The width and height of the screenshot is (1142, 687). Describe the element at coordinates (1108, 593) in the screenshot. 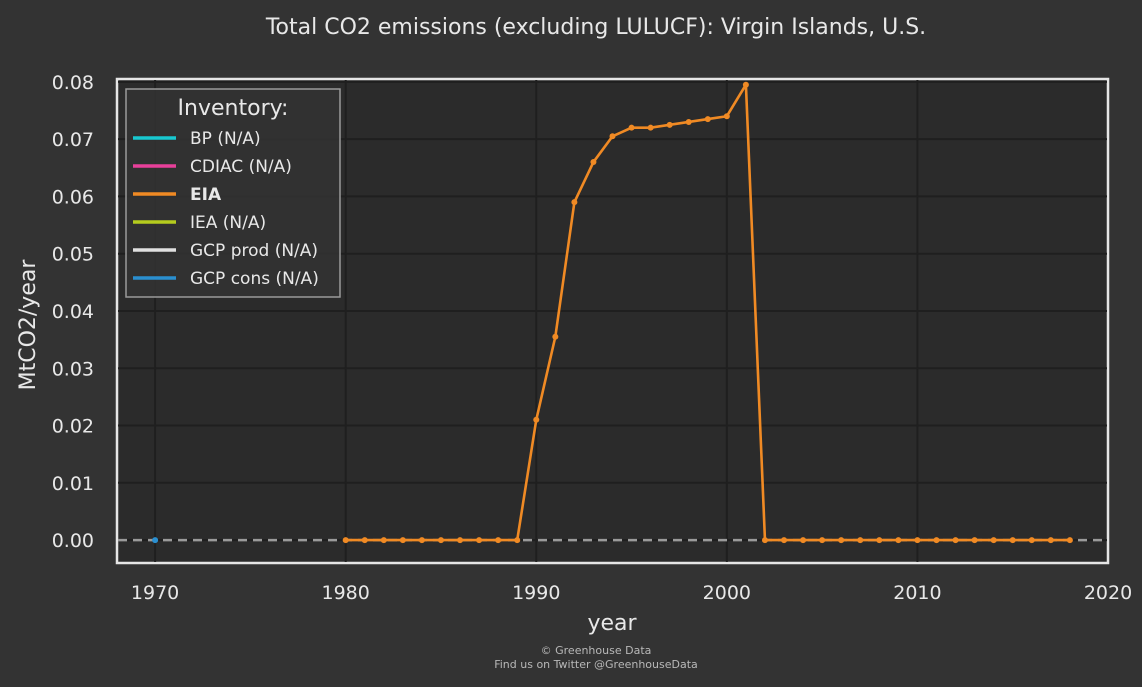

I see `x-tick-label: 2020` at that location.